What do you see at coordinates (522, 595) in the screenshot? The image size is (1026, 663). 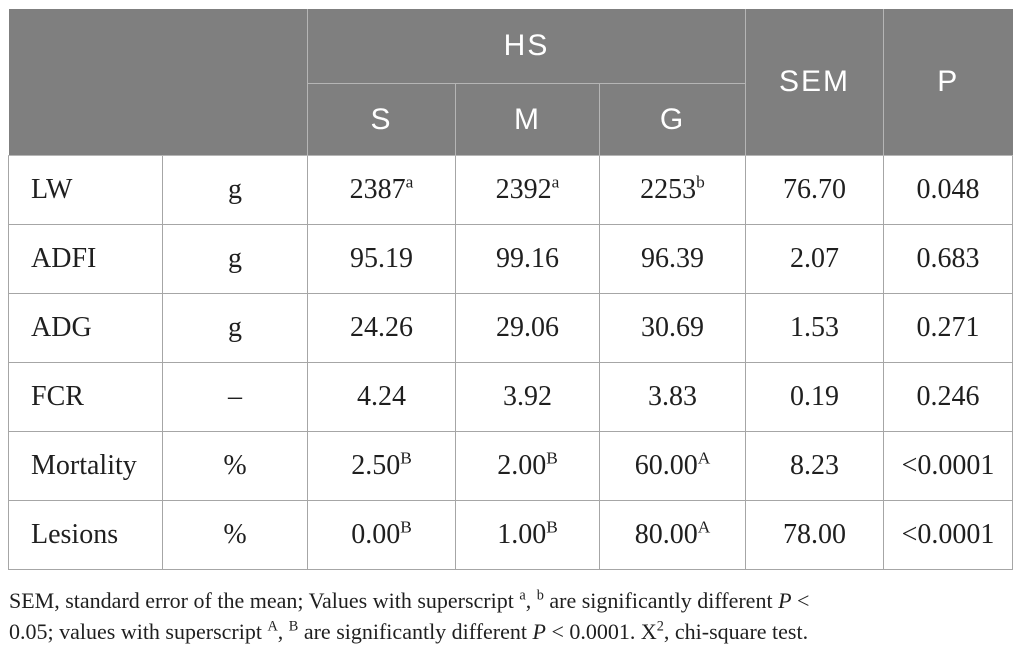 I see `footnote-superscript: a` at bounding box center [522, 595].